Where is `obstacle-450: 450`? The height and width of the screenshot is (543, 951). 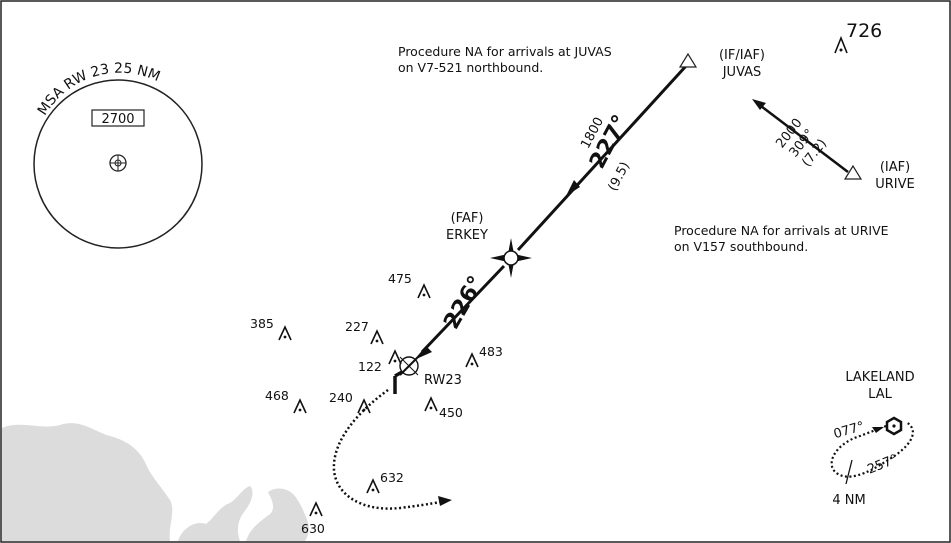
obstacle-450: 450 is located at coordinates (443, 408).